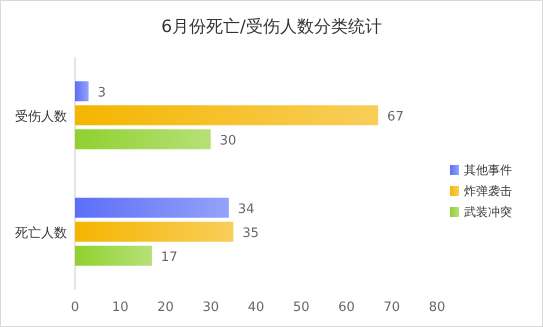 The height and width of the screenshot is (327, 543). Describe the element at coordinates (169, 257) in the screenshot. I see `data-label: 17` at that location.